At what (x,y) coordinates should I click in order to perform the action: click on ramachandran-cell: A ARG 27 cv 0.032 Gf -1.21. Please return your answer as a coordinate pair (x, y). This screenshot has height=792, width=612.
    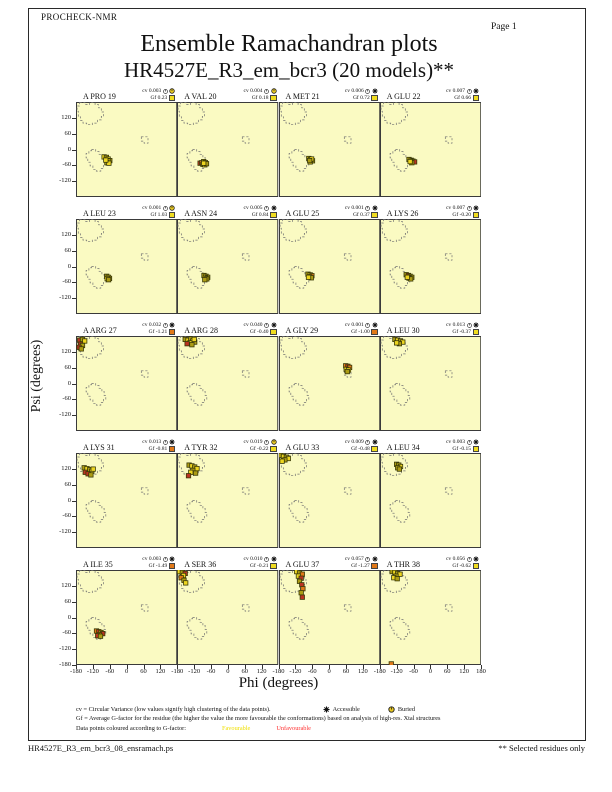
    Looking at the image, I should click on (127, 376).